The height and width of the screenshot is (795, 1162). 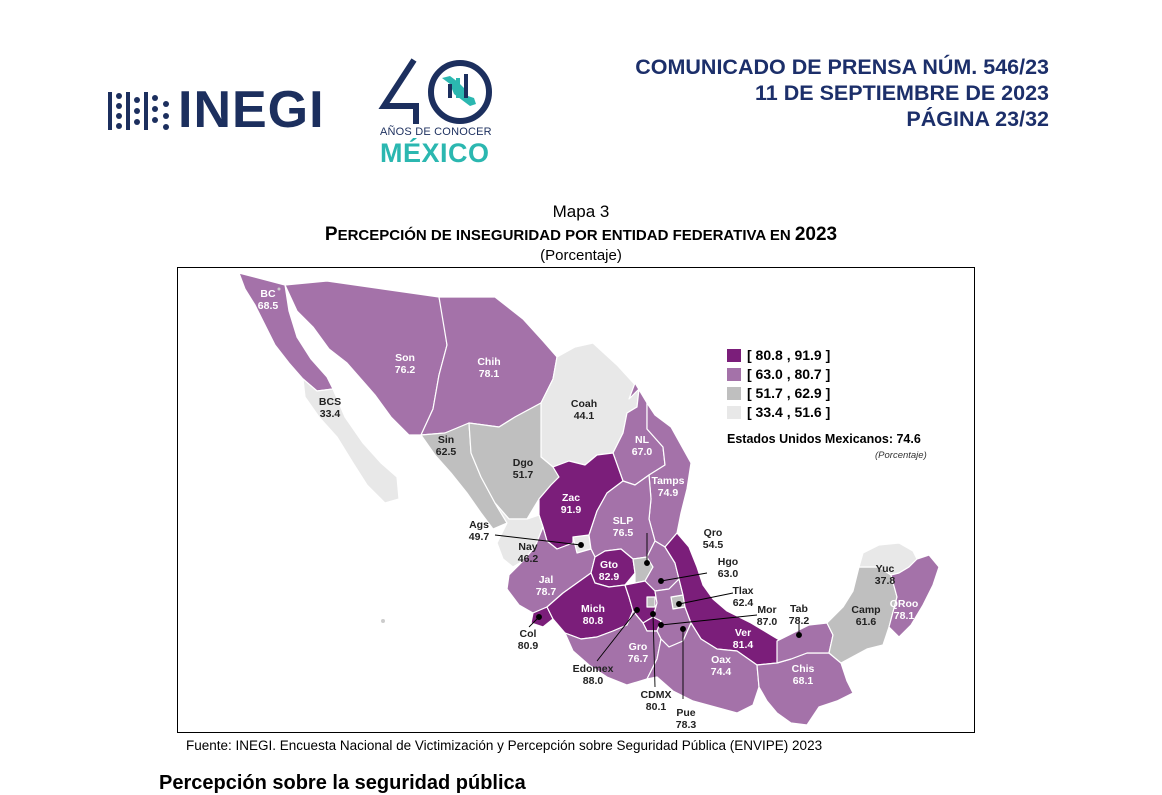 What do you see at coordinates (581, 255) in the screenshot?
I see `figure-unit: (Porcentaje)` at bounding box center [581, 255].